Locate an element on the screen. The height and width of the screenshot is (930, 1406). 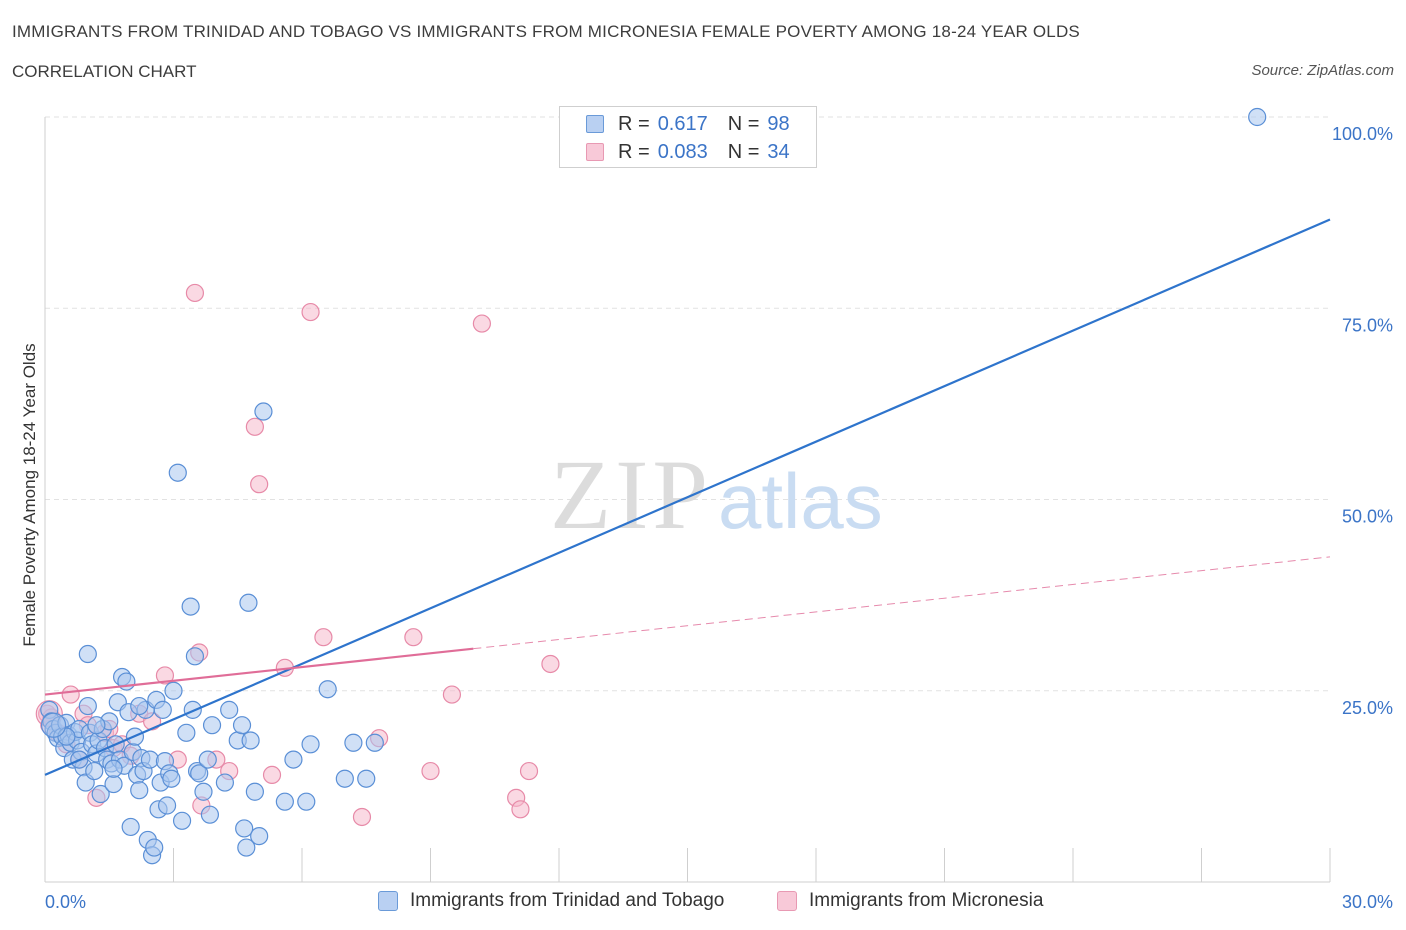
correlation-legend: R = 0.617 N = 98 R = 0.083 N = 34 is located at coordinates (688, 137).